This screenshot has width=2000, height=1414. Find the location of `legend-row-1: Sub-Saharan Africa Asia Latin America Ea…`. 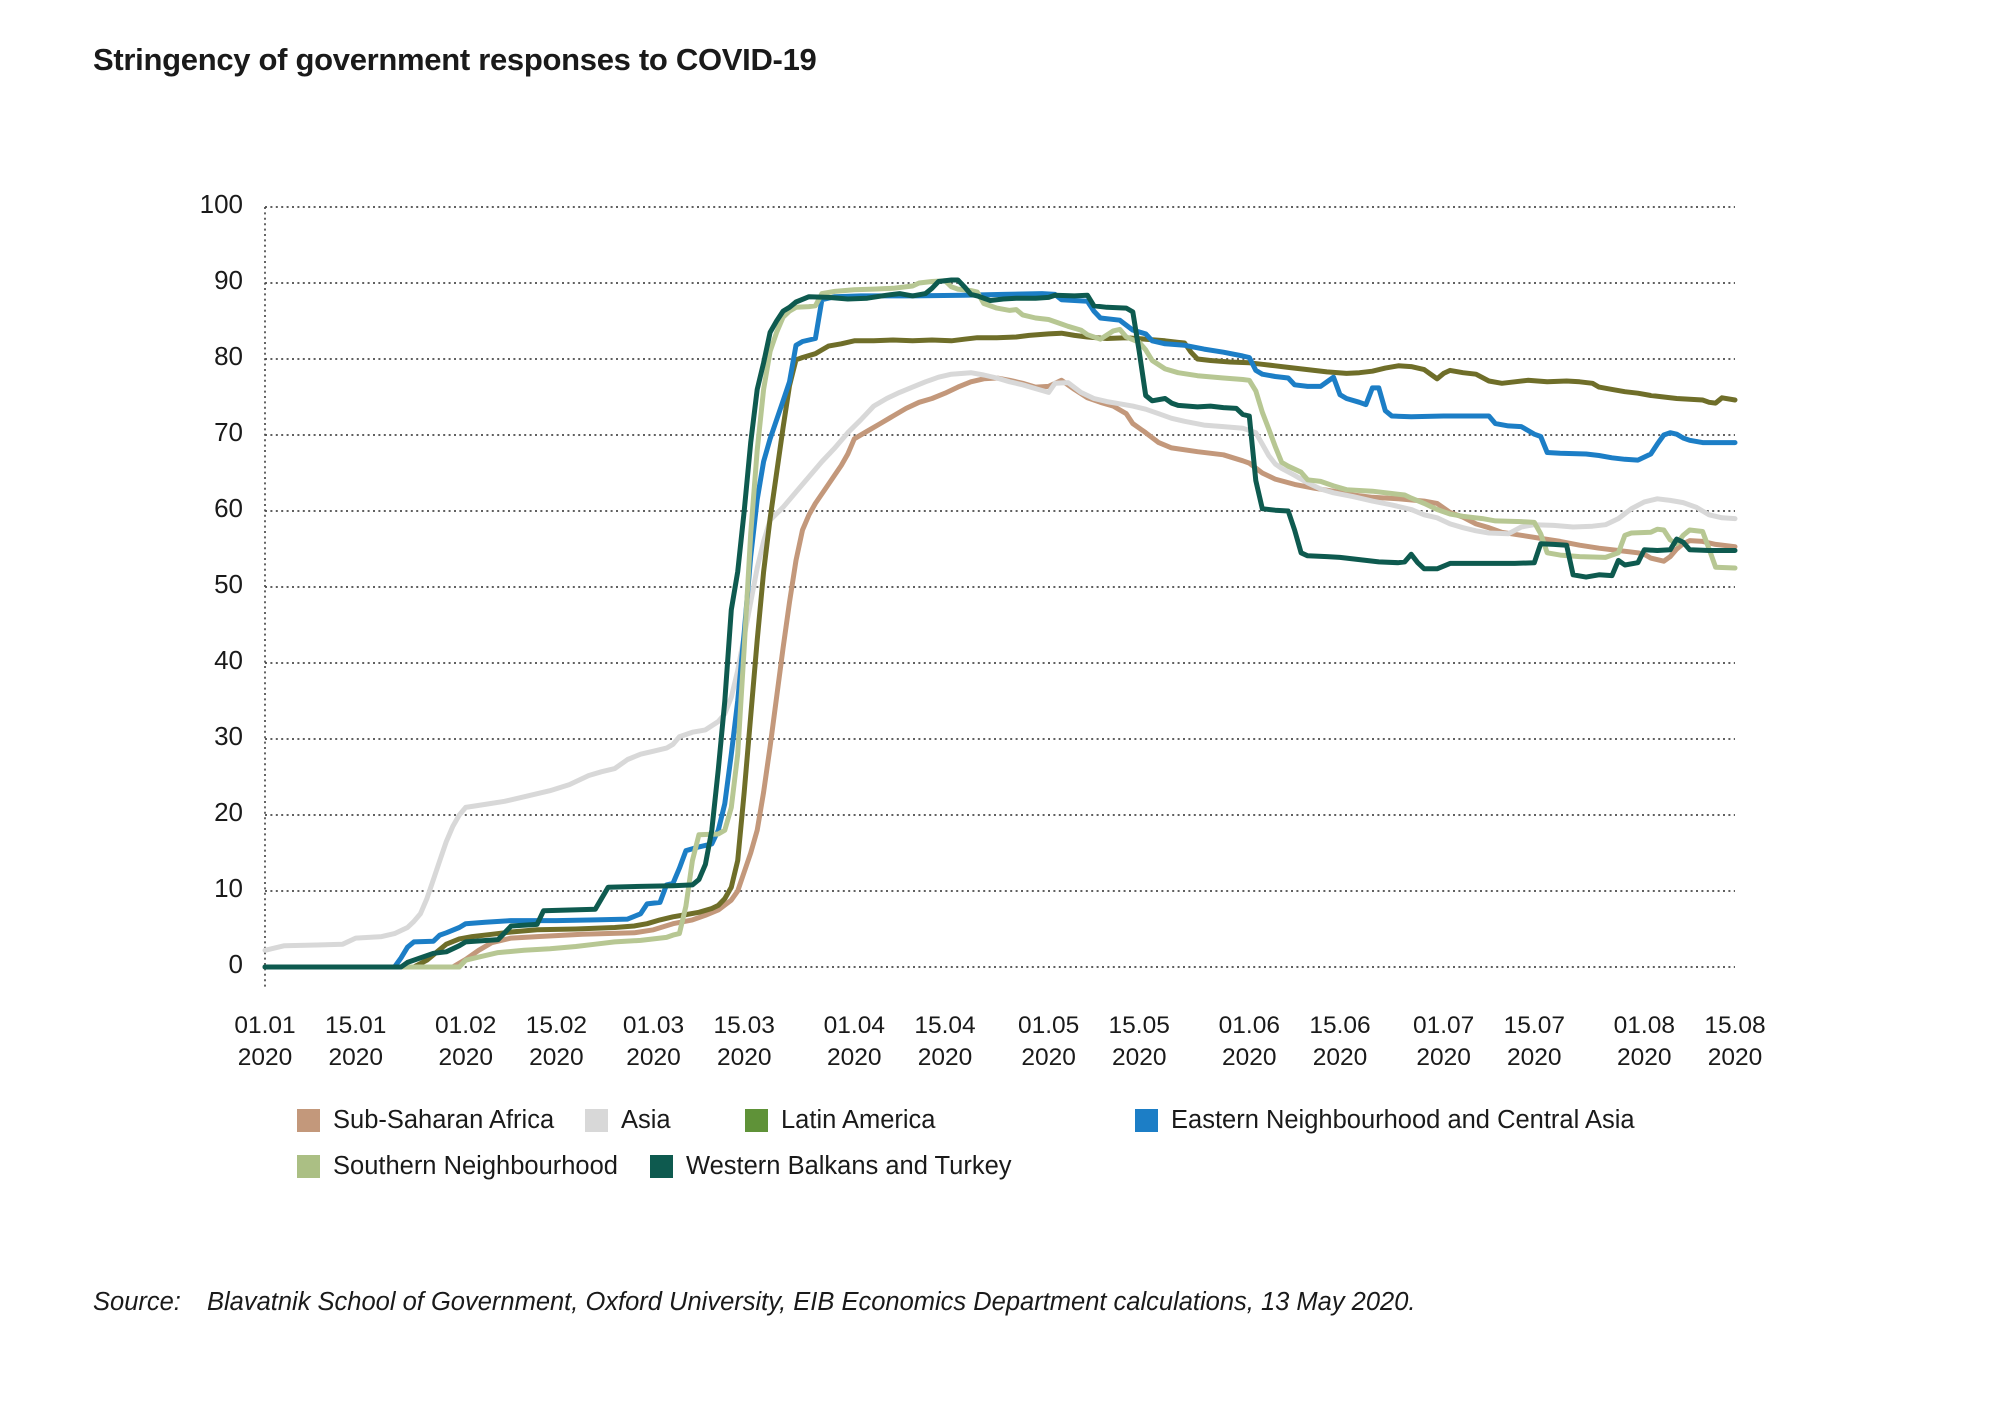

legend-row-1: Sub-Saharan Africa Asia Latin America Ea… is located at coordinates (966, 1120).